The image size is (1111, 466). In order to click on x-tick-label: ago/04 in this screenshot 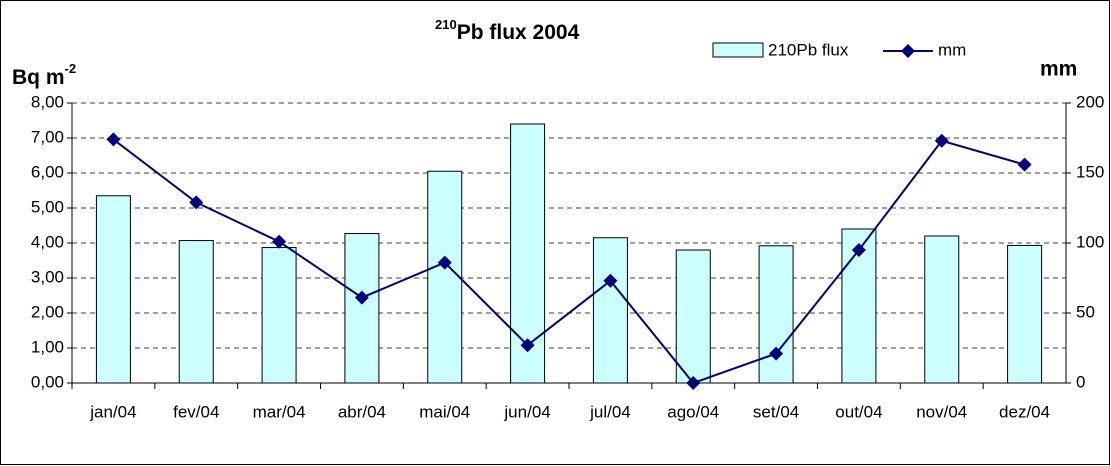, I will do `click(693, 411)`.